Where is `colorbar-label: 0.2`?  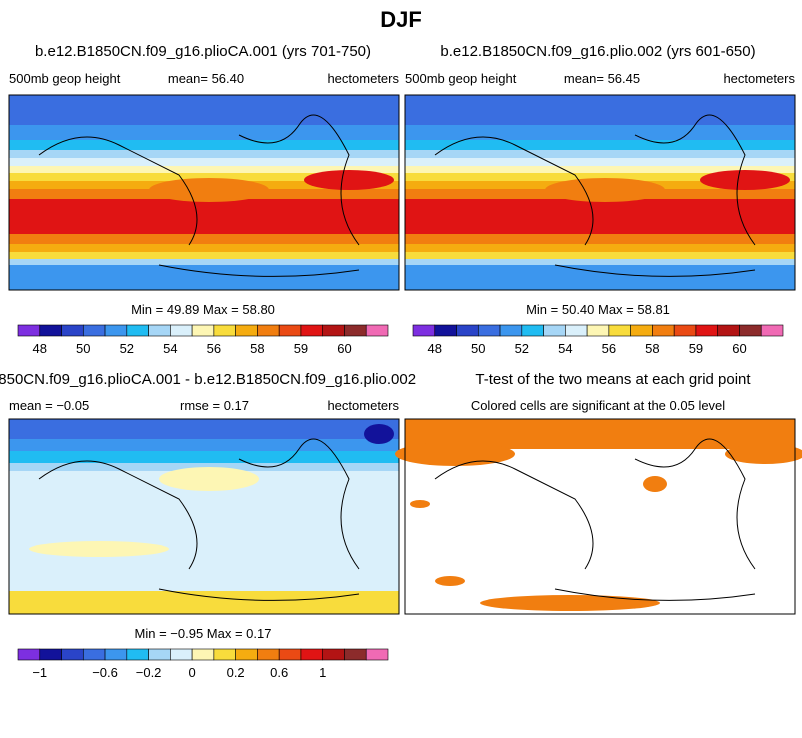 colorbar-label: 0.2 is located at coordinates (236, 672).